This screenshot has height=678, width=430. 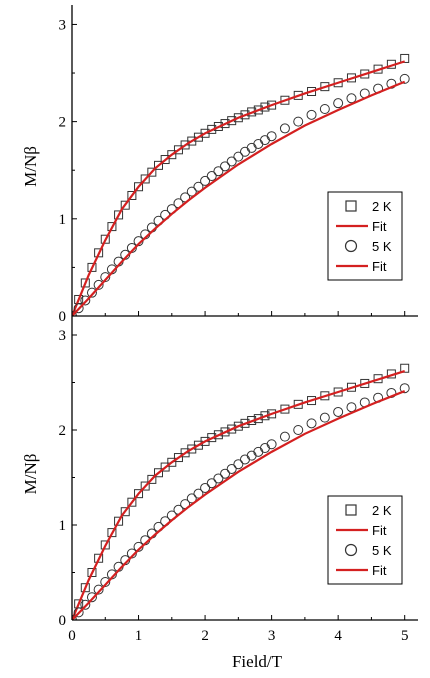 I want to click on y-axis-label: M/Nβ, so click(x=30, y=166).